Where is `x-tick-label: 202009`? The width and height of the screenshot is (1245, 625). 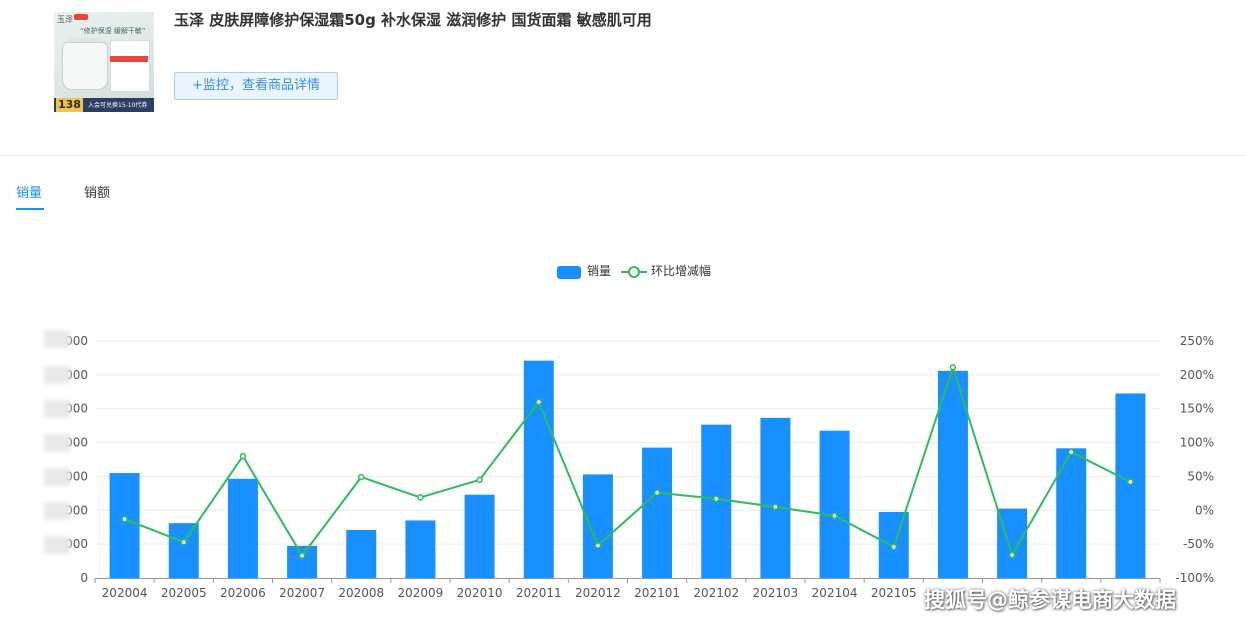
x-tick-label: 202009 is located at coordinates (421, 593).